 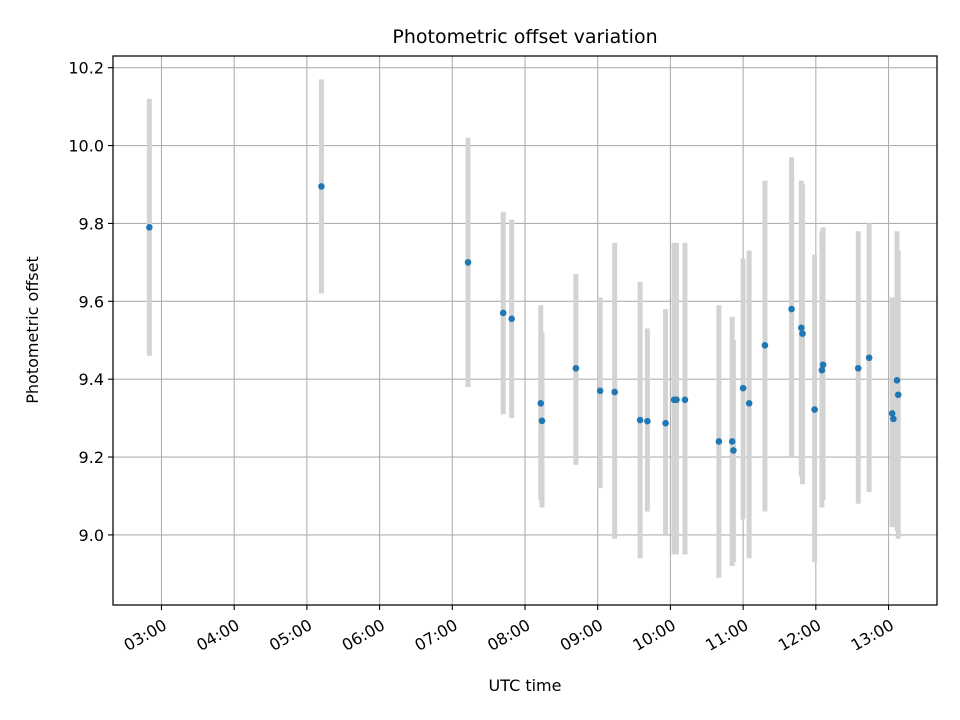 I want to click on chart-title: Photometric offset variation, so click(x=524, y=37).